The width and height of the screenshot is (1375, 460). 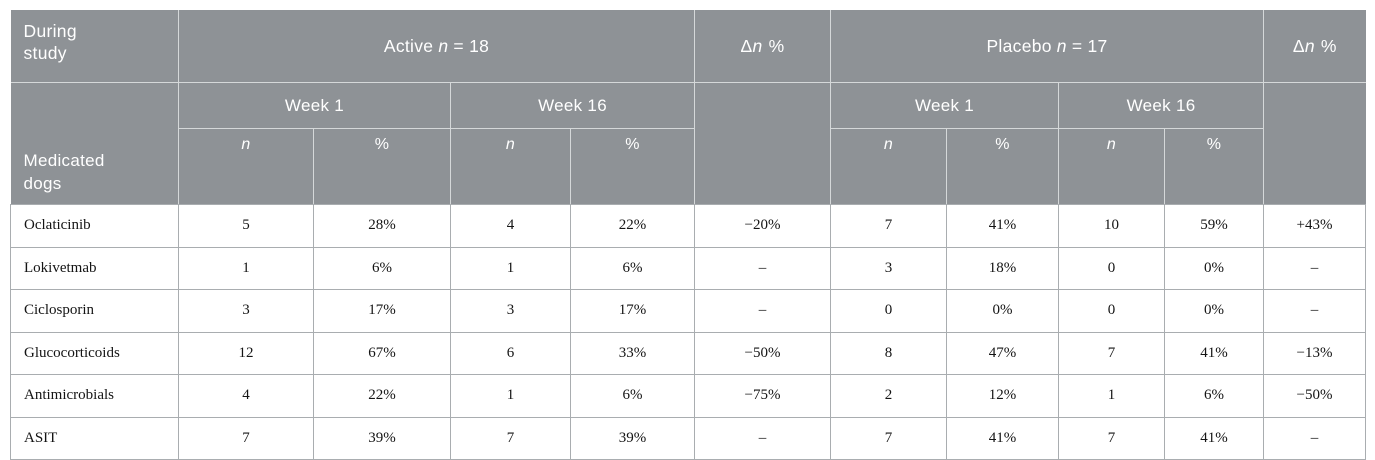 What do you see at coordinates (94, 438) in the screenshot?
I see `row-label: ASIT` at bounding box center [94, 438].